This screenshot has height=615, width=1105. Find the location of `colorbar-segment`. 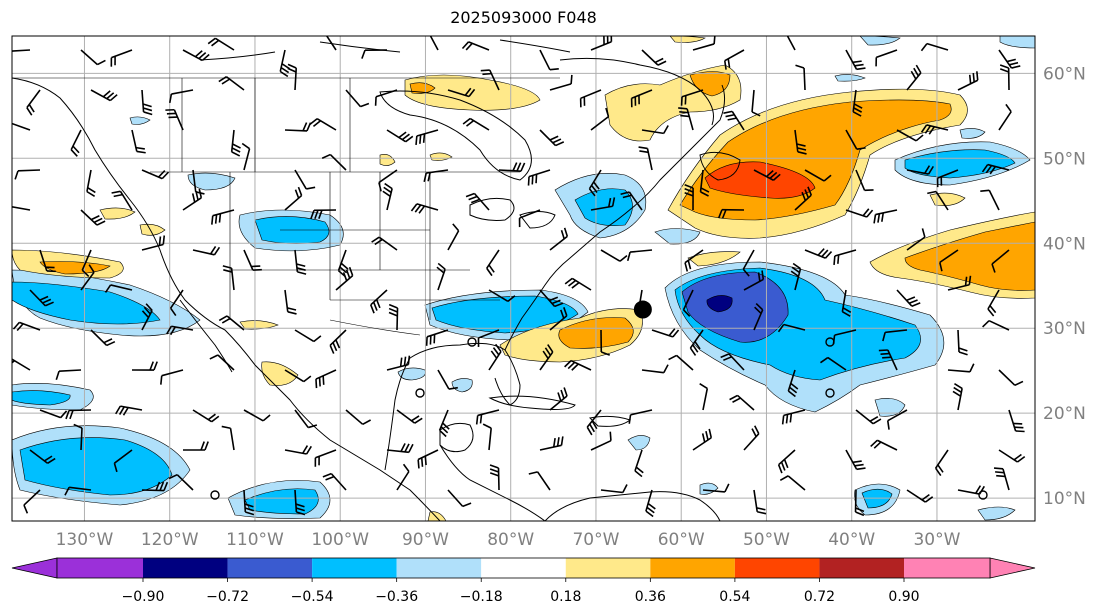

colorbar-segment is located at coordinates (270, 568).